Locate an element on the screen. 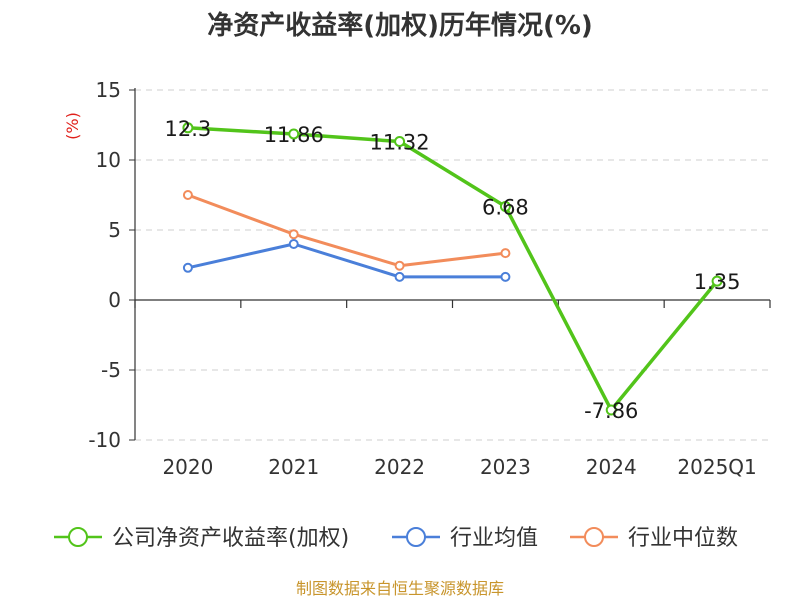 The width and height of the screenshot is (800, 600). y-tick-label: 15 is located at coordinates (108, 90).